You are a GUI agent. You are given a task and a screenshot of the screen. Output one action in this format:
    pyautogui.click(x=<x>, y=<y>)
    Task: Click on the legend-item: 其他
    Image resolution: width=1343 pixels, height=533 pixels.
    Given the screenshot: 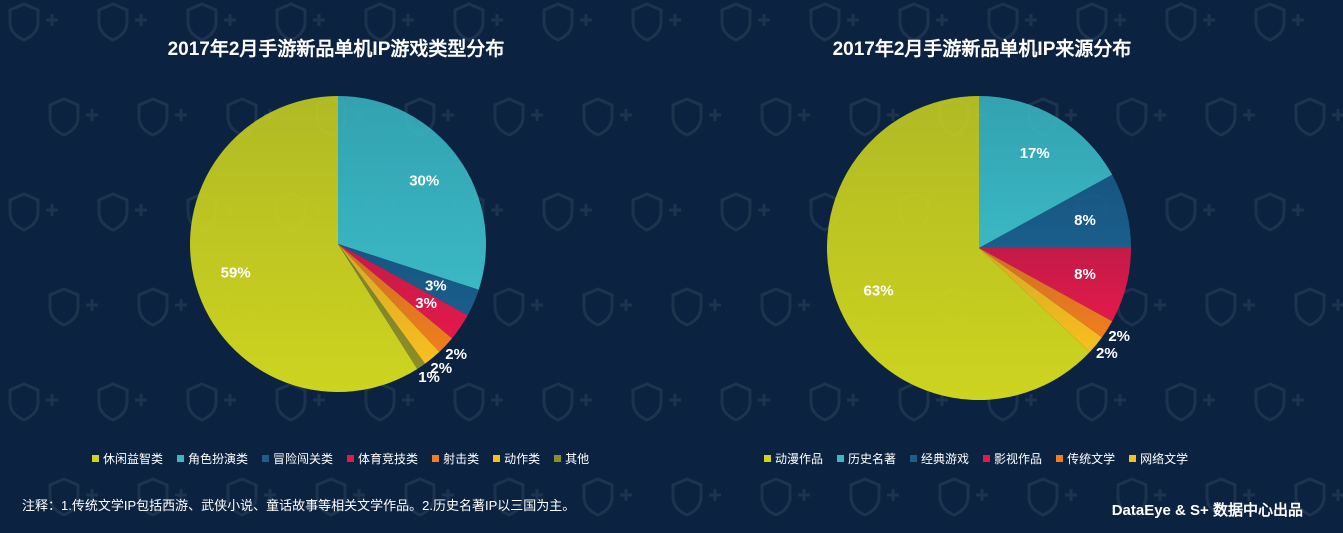 What is the action you would take?
    pyautogui.click(x=571, y=458)
    